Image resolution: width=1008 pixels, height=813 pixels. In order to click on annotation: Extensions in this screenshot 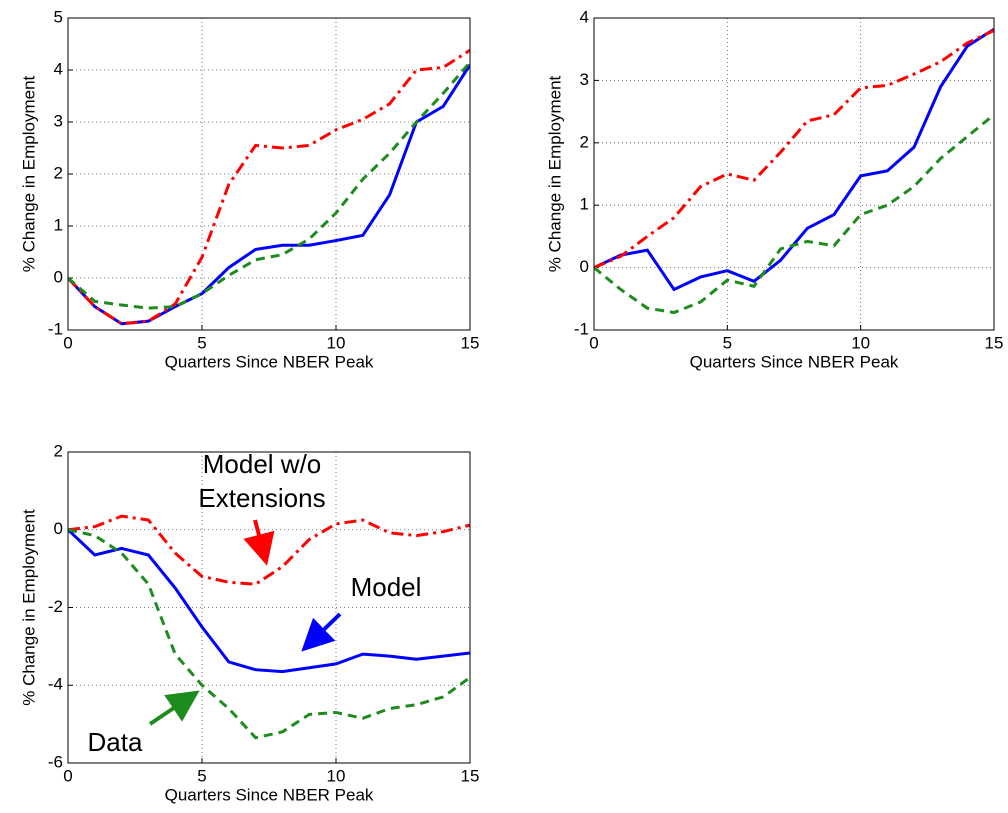, I will do `click(261, 498)`.